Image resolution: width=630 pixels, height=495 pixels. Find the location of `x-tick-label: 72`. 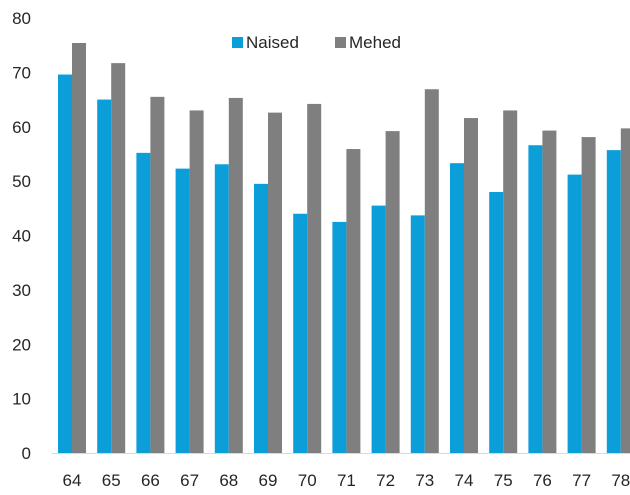

x-tick-label: 72 is located at coordinates (385, 480).